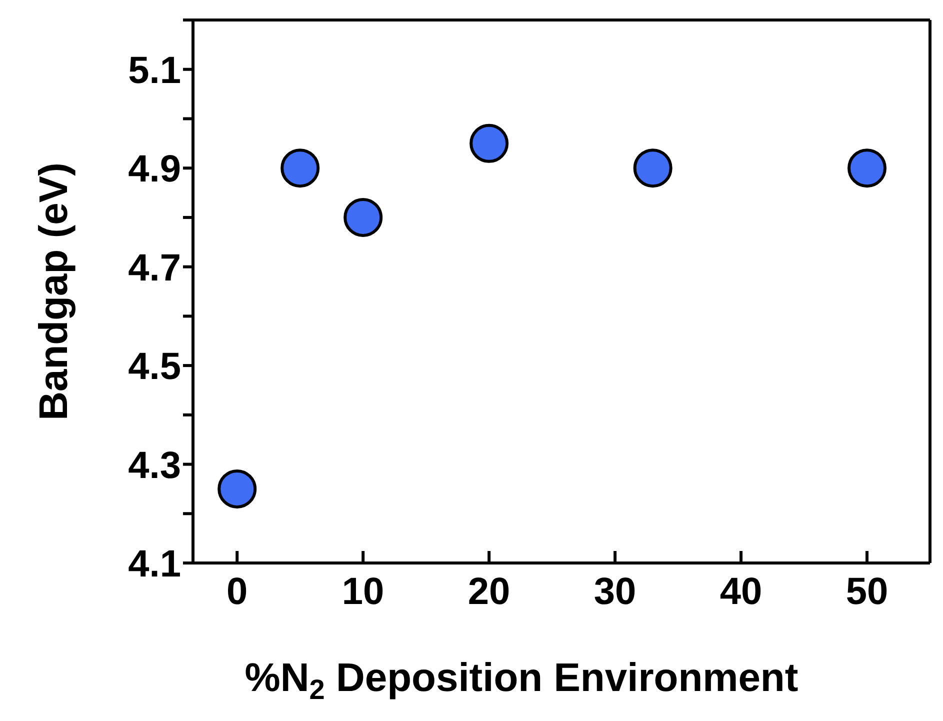 This screenshot has width=943, height=721. Describe the element at coordinates (154, 169) in the screenshot. I see `y-tick-label: 4.9` at that location.